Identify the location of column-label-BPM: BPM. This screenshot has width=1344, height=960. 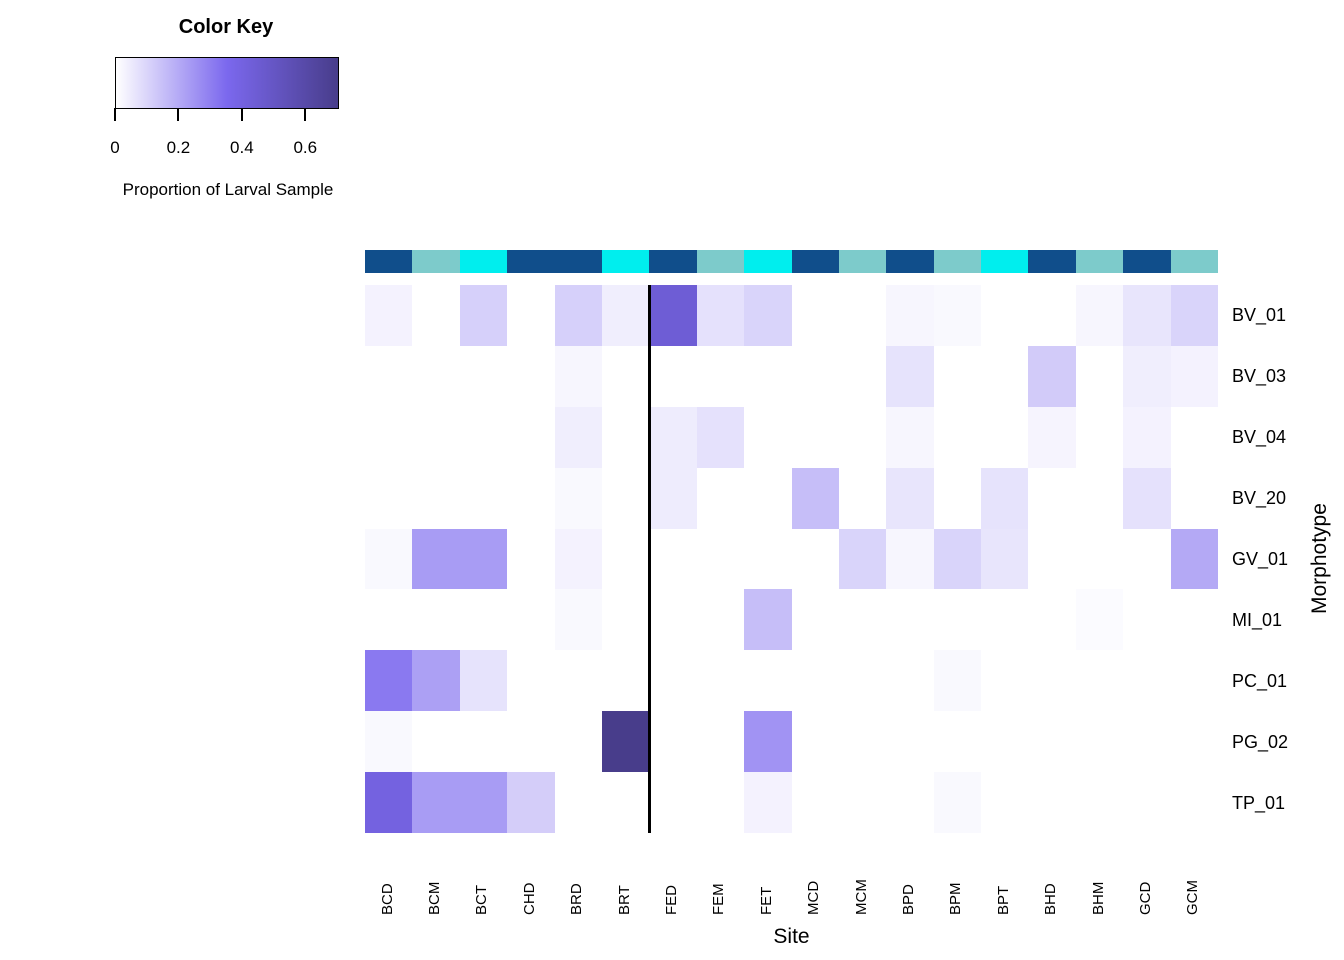
(956, 898).